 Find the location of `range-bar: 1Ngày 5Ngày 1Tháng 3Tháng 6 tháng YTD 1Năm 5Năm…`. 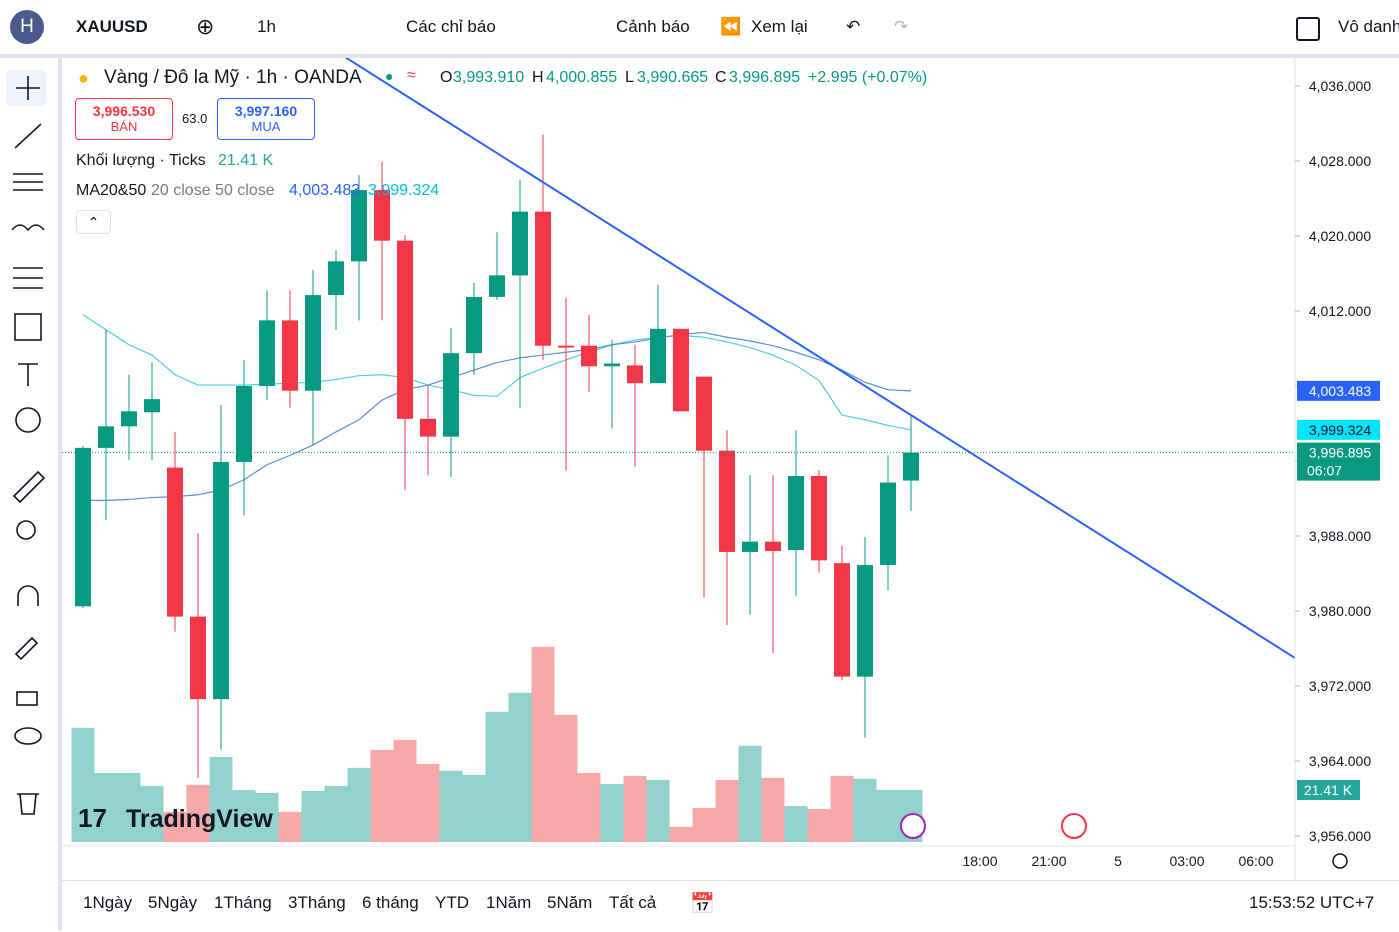

range-bar: 1Ngày 5Ngày 1Tháng 3Tháng 6 tháng YTD 1Năm 5Năm… is located at coordinates (730, 906).